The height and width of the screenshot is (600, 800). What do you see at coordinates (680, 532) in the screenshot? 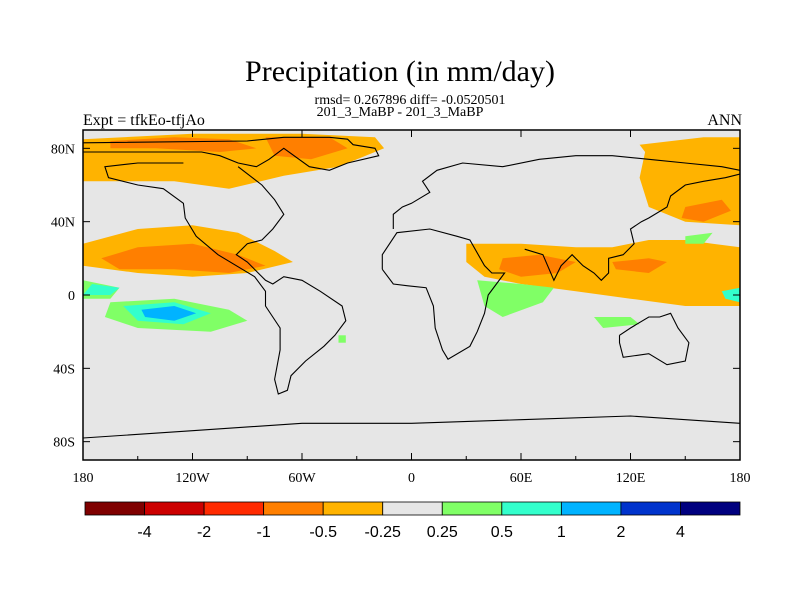
I see `colorbar-label: 4` at bounding box center [680, 532].